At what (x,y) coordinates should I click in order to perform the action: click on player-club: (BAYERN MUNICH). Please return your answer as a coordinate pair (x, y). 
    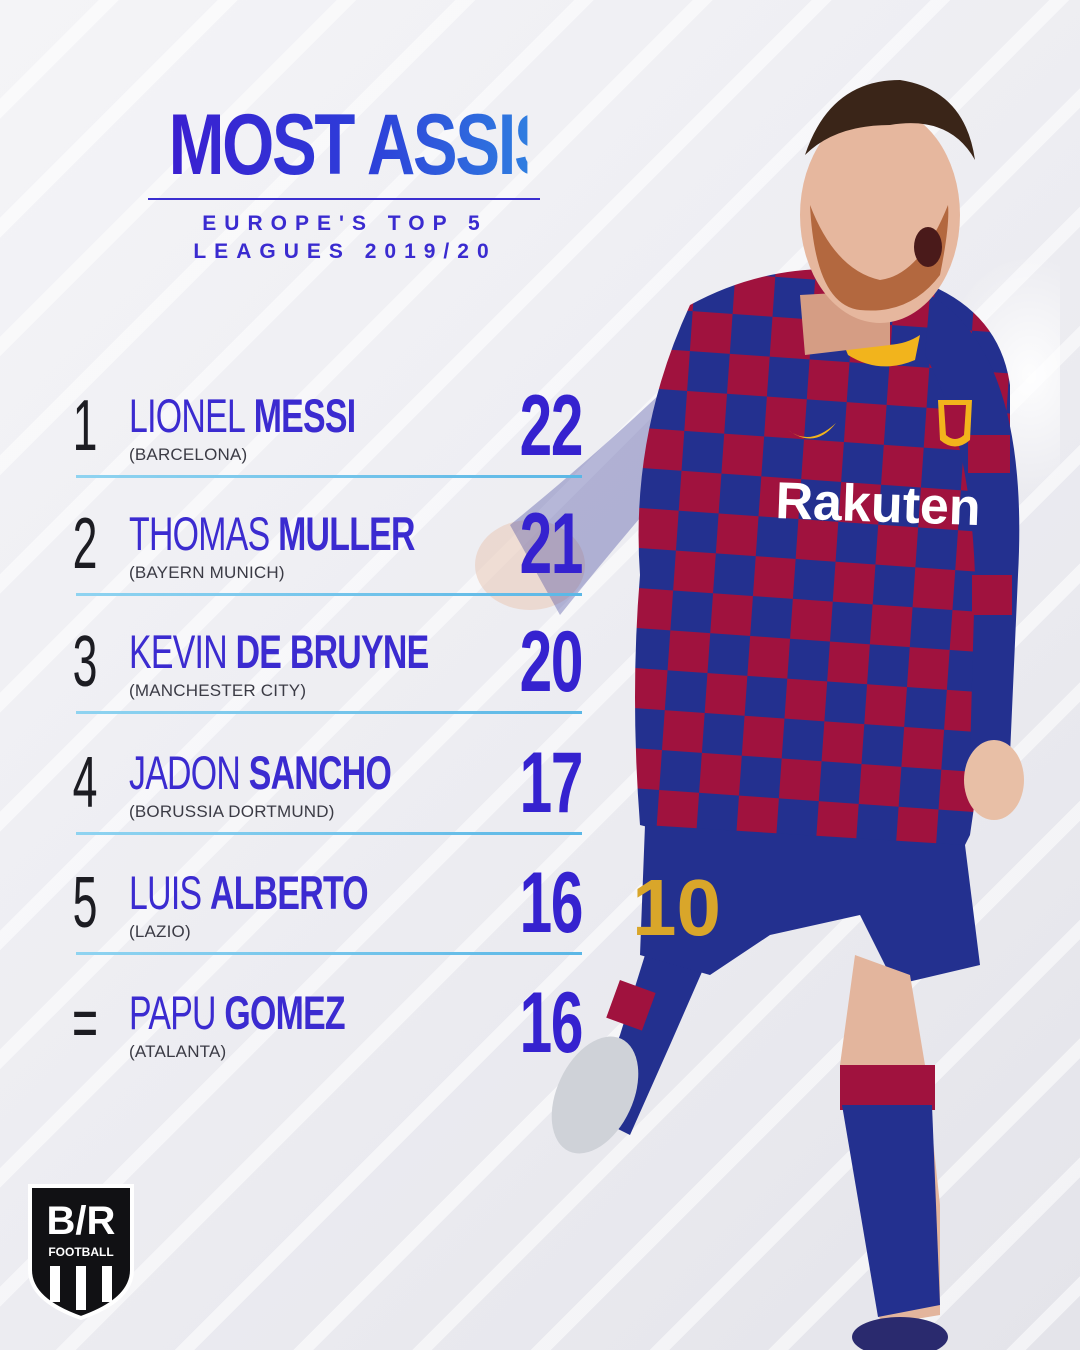
    Looking at the image, I should click on (207, 572).